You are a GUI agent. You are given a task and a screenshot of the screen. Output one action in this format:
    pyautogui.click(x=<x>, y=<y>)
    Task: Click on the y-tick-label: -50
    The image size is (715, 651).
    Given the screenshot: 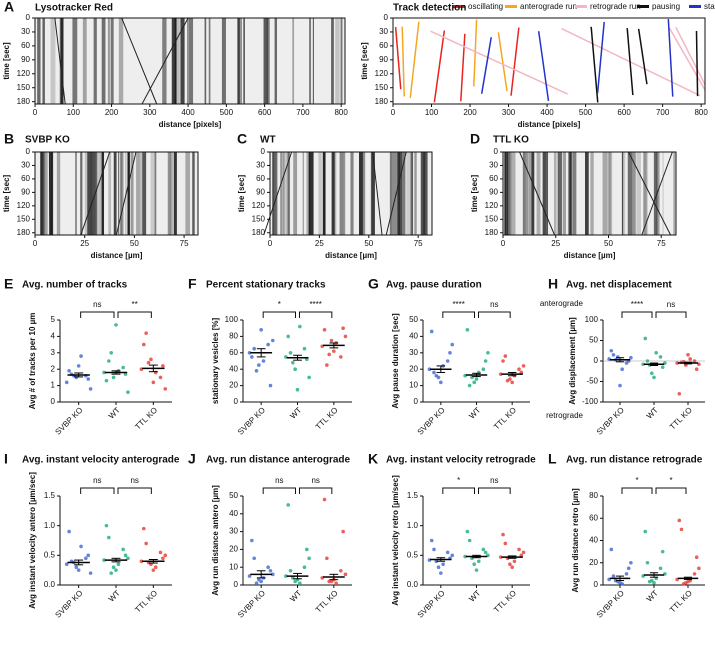 What is the action you would take?
    pyautogui.click(x=592, y=381)
    